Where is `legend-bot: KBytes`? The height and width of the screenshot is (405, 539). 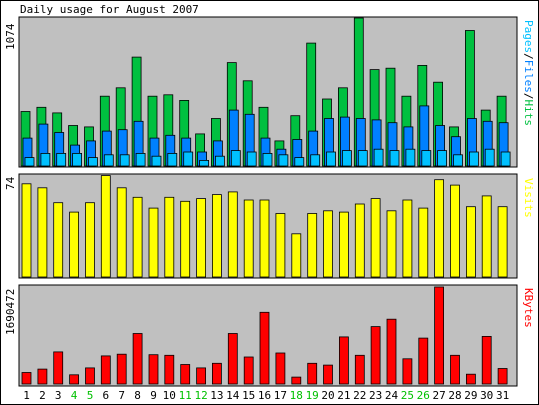 legend-bot: KBytes is located at coordinates (528, 308).